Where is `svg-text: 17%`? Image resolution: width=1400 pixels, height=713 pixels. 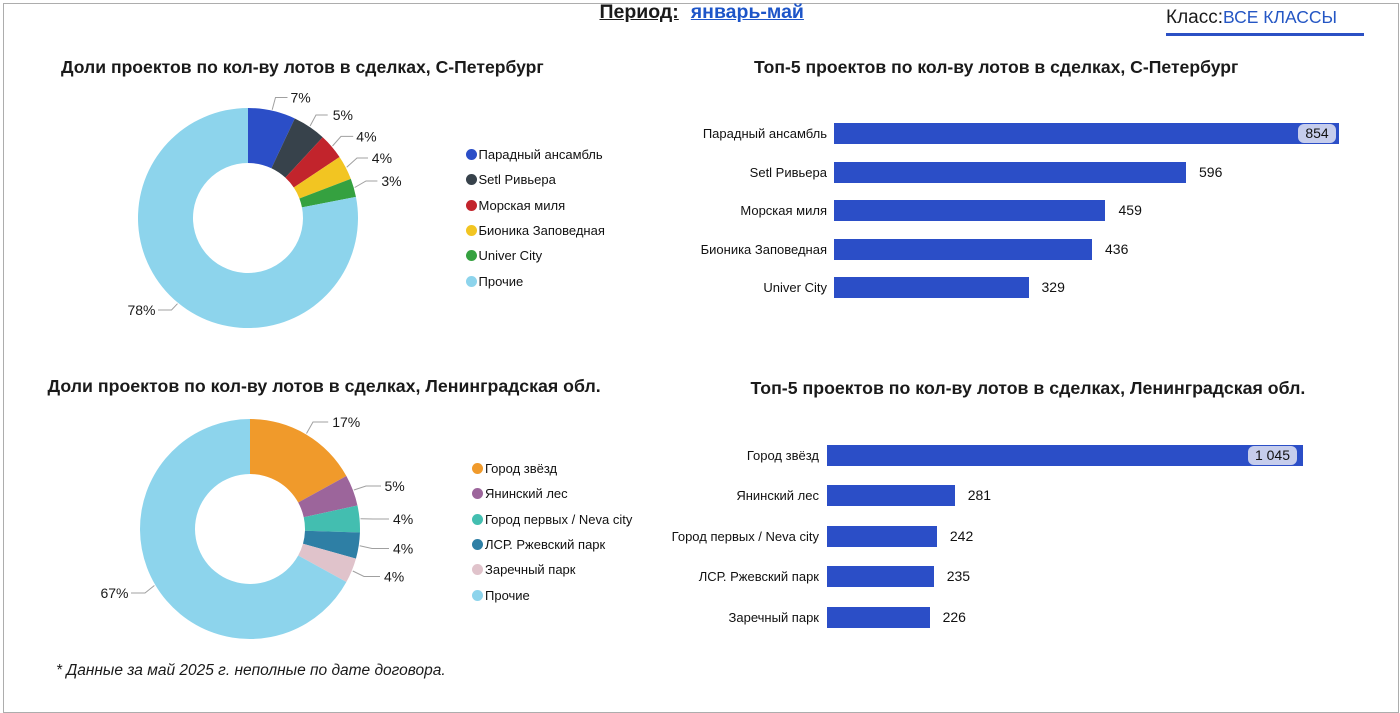
svg-text: 17% is located at coordinates (346, 422).